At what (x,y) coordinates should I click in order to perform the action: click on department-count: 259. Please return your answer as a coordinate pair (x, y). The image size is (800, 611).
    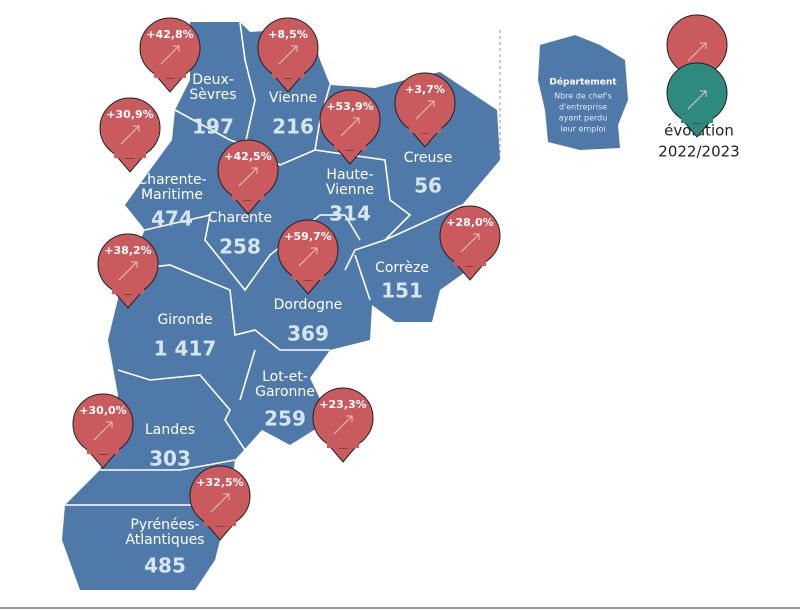
    Looking at the image, I should click on (285, 419).